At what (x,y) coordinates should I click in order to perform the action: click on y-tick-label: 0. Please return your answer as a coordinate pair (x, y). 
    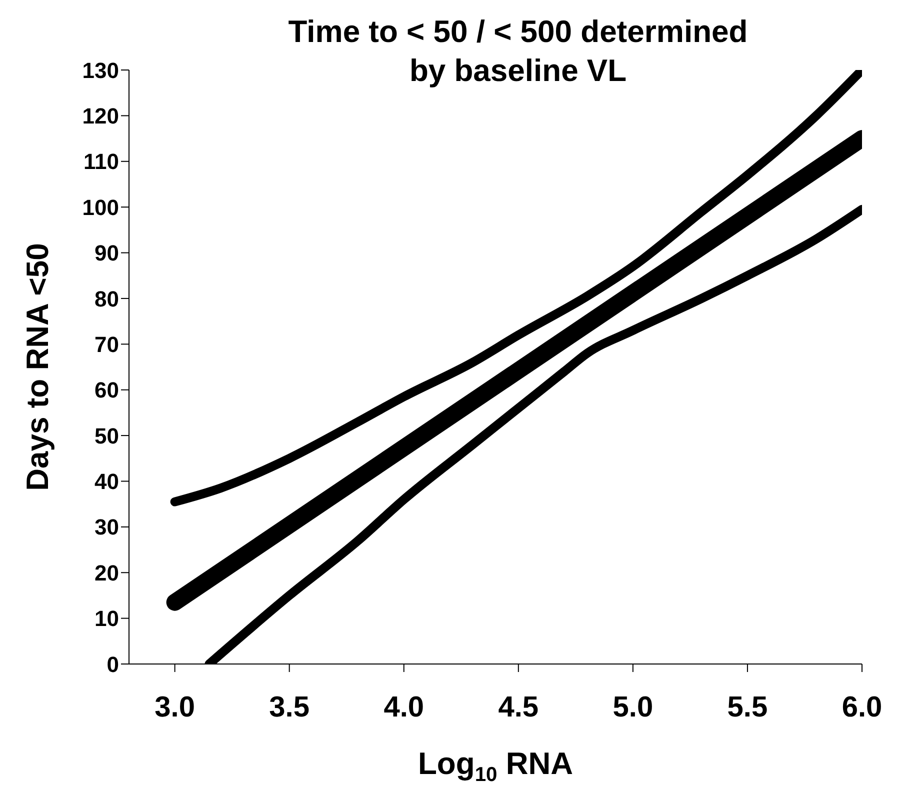
    Looking at the image, I should click on (112, 664).